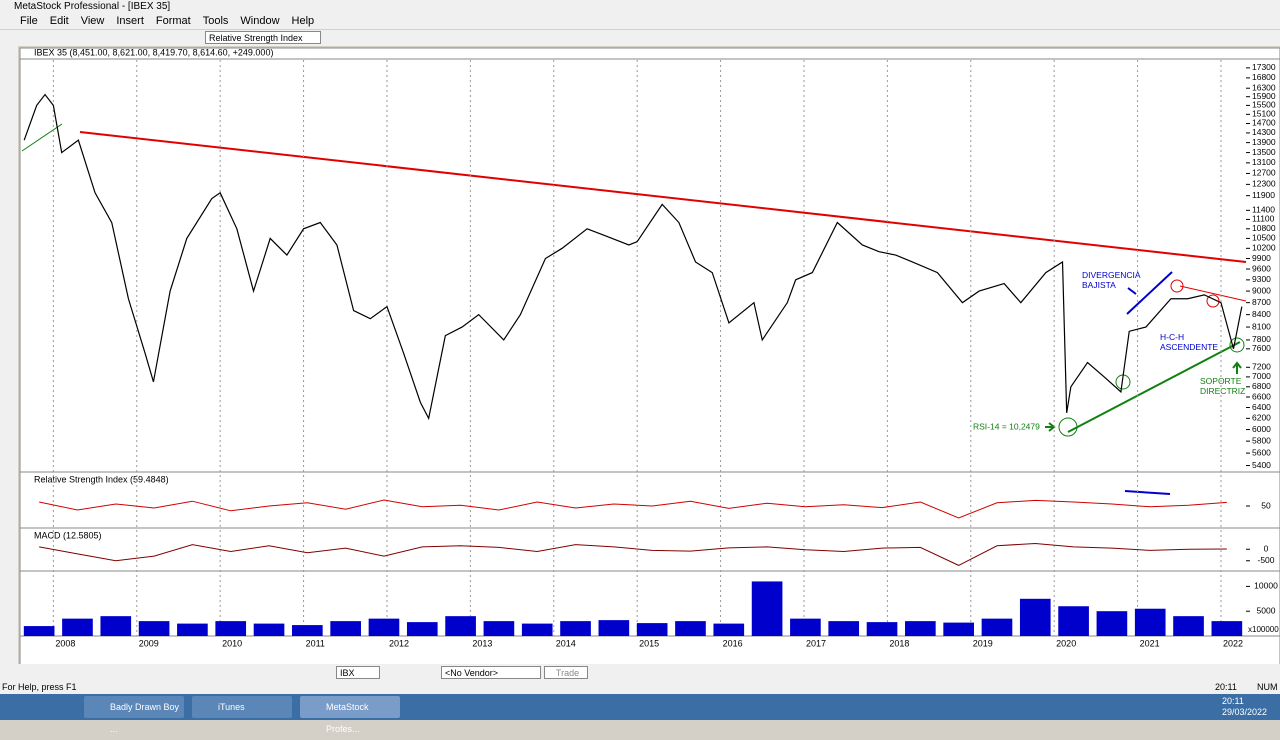 The height and width of the screenshot is (740, 1280). Describe the element at coordinates (1261, 367) in the screenshot. I see `y-tick-label: 7200` at that location.